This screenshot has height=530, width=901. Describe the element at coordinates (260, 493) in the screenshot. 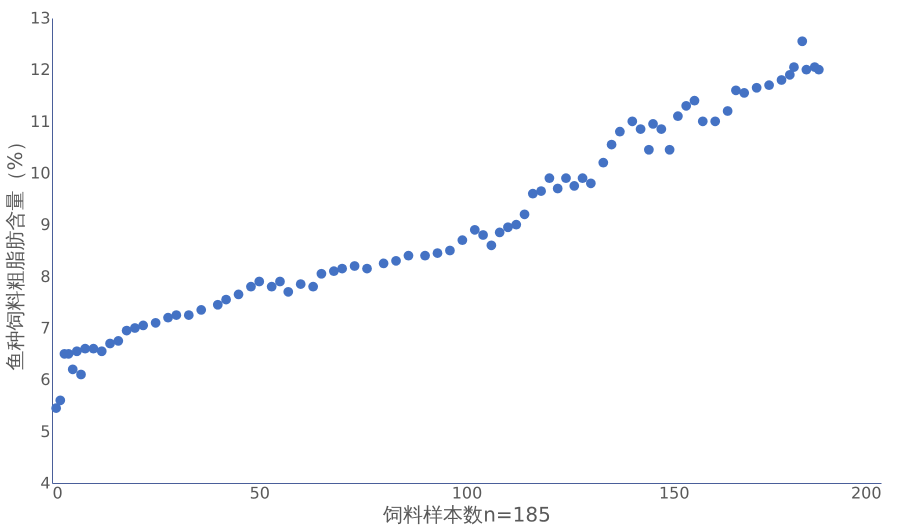

I see `x-tick-label: 50` at that location.